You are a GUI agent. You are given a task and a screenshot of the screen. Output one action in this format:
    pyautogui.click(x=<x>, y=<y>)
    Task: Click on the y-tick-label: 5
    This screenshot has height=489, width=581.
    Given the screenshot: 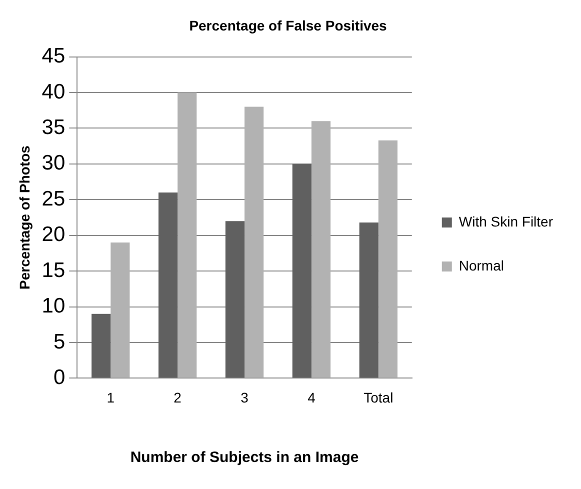 What is the action you would take?
    pyautogui.click(x=59, y=342)
    